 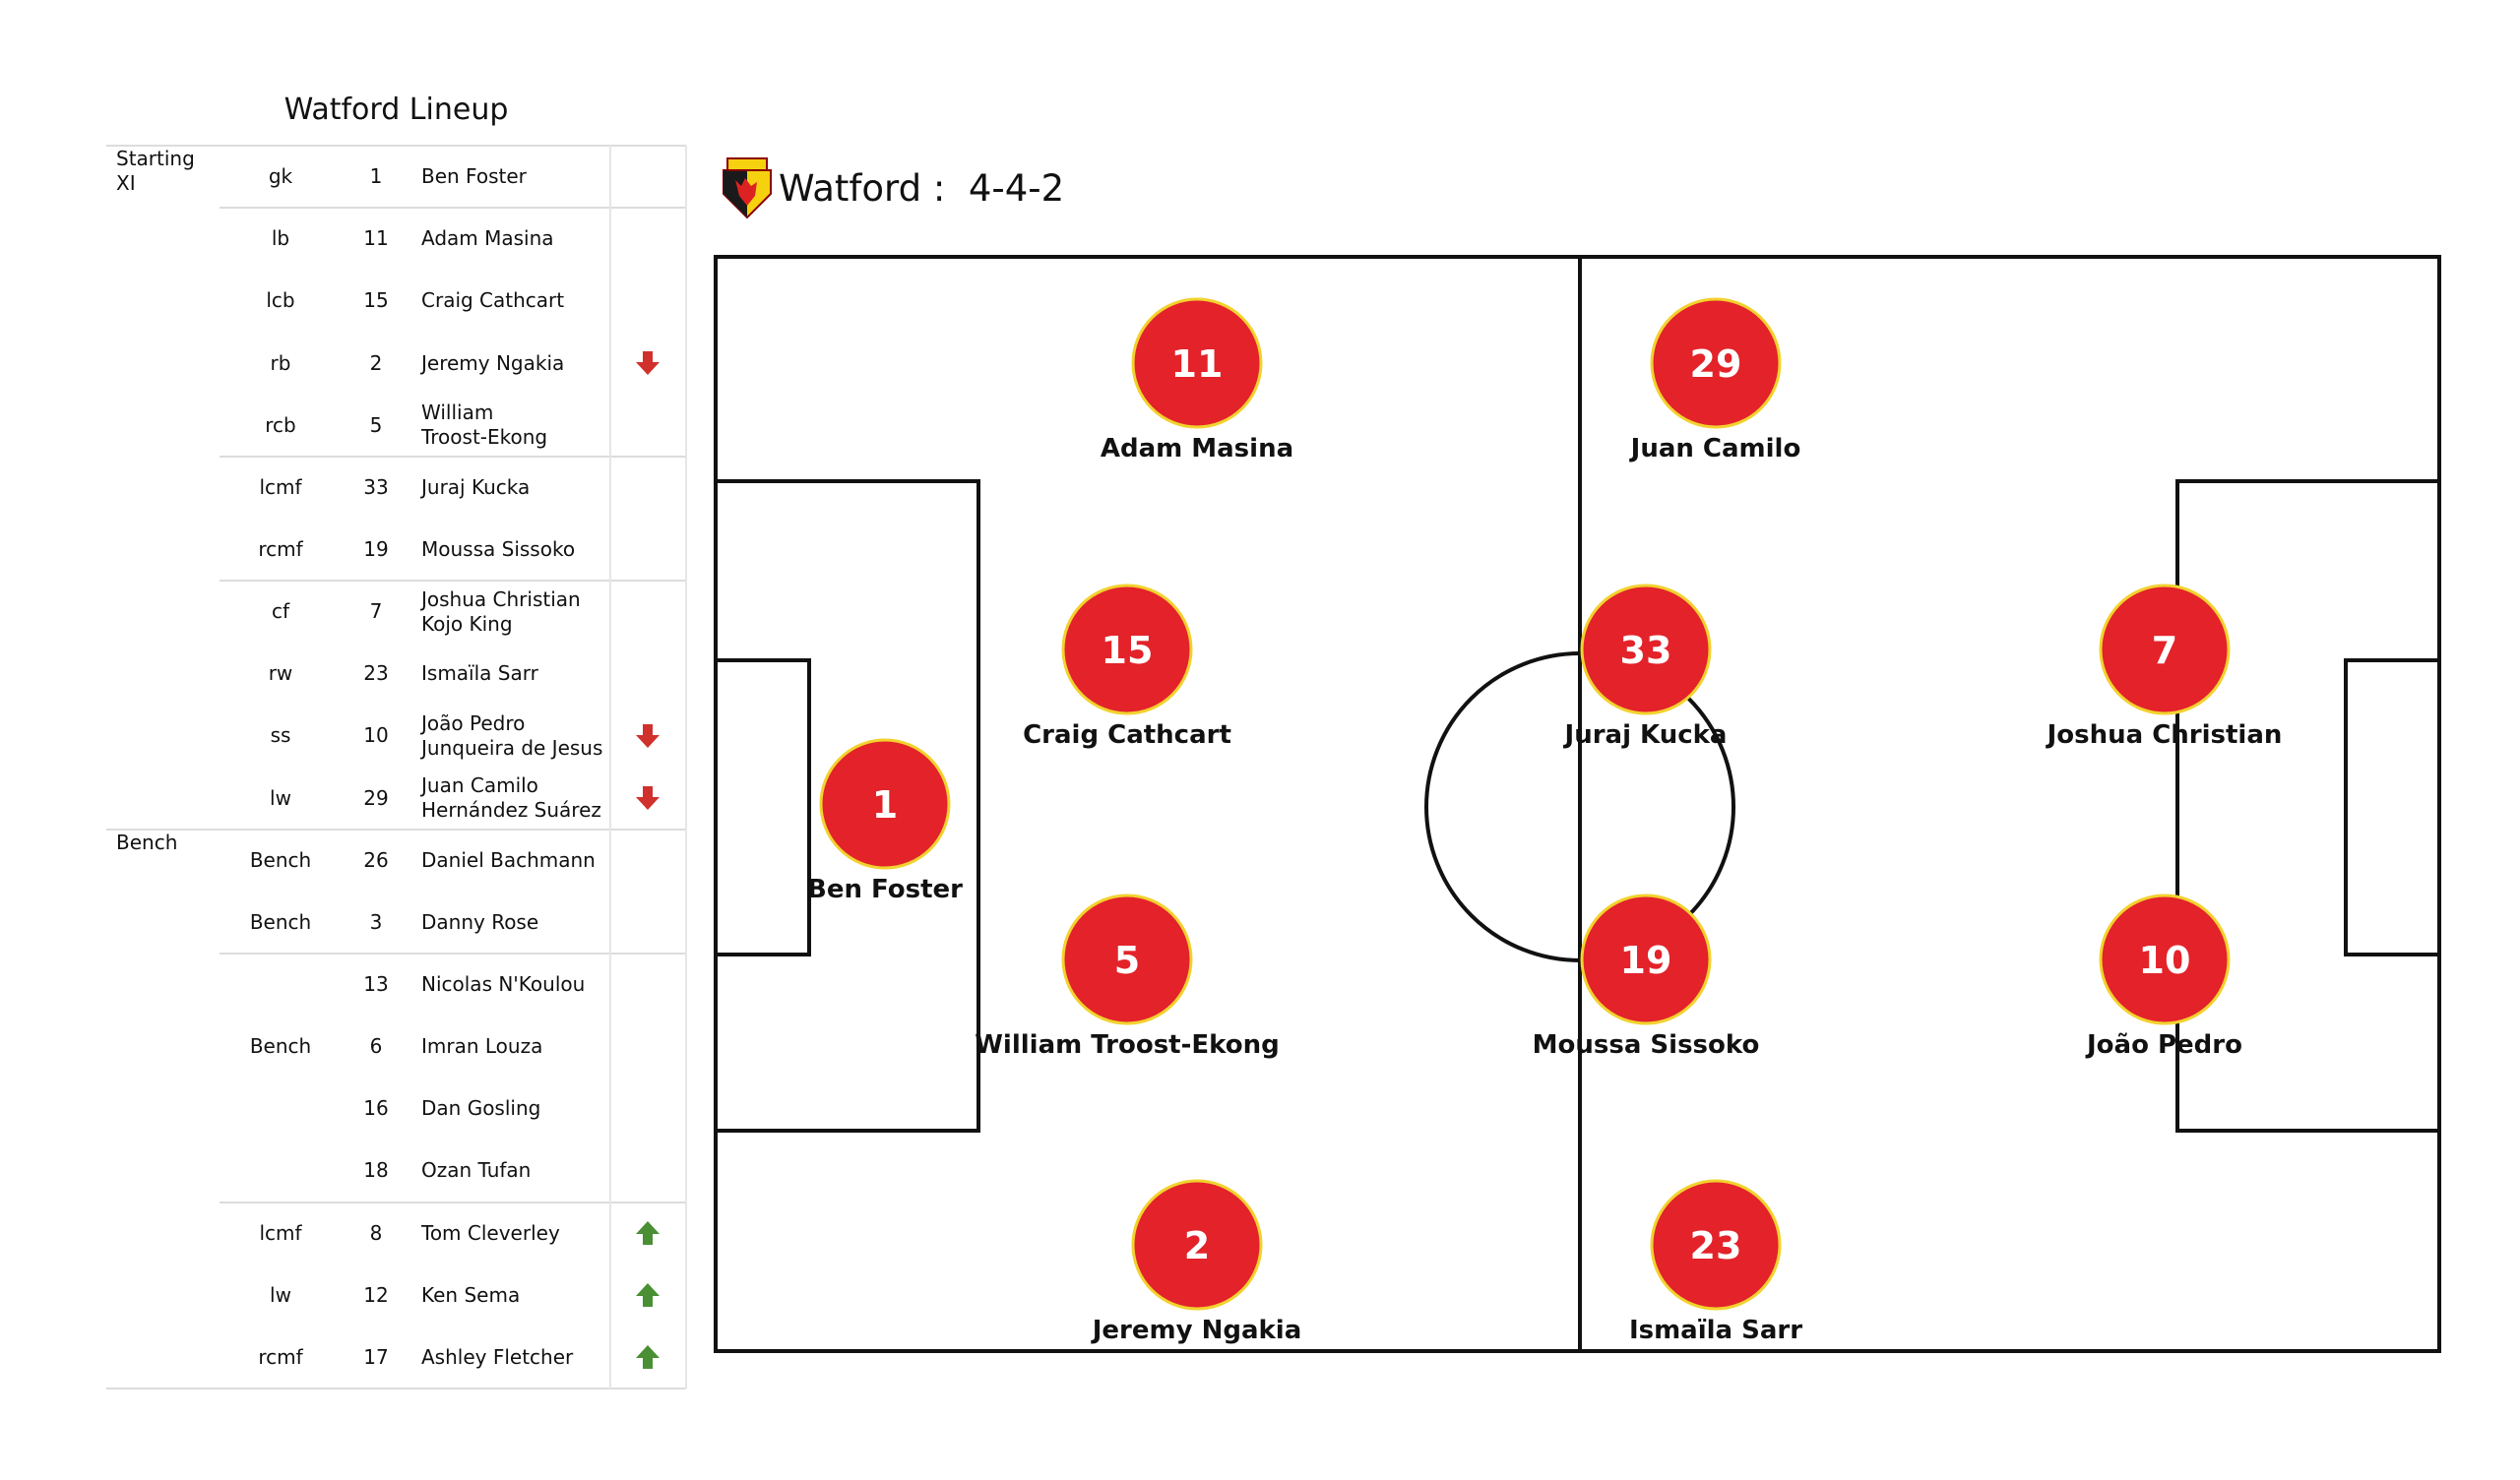 What do you see at coordinates (487, 239) in the screenshot?
I see `row-player-name: Adam Masina` at bounding box center [487, 239].